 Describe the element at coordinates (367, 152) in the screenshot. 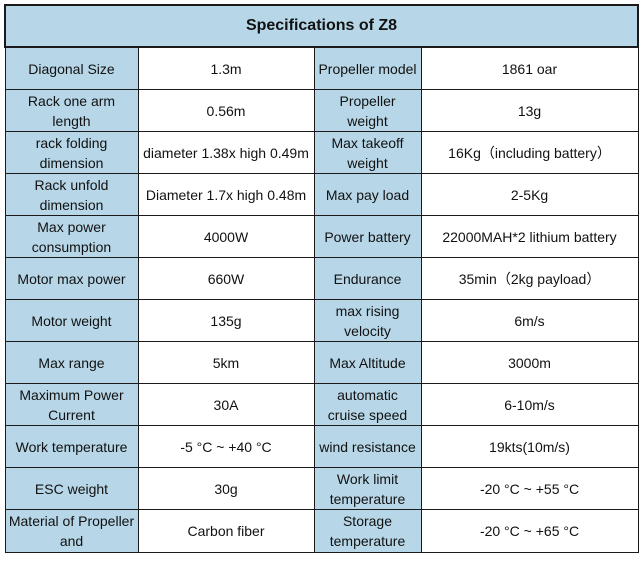

I see `spec-label: Max takeoff weight` at that location.